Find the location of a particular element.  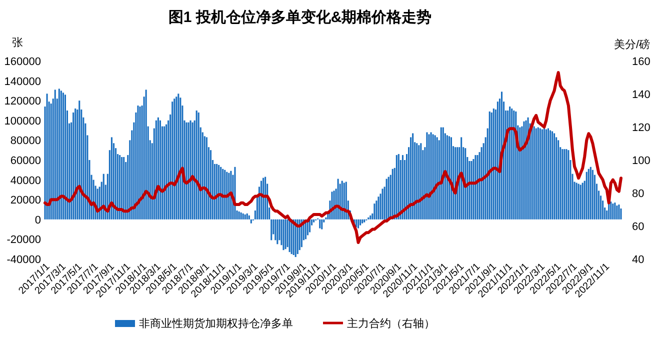

y-tick-label: 0 is located at coordinates (37, 220).